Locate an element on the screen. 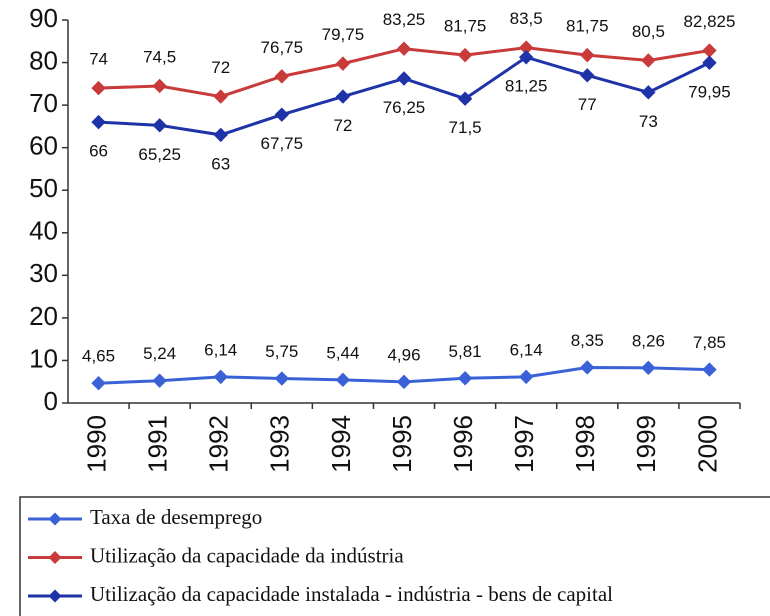 The image size is (770, 616). data-label: 5,81 is located at coordinates (465, 351).